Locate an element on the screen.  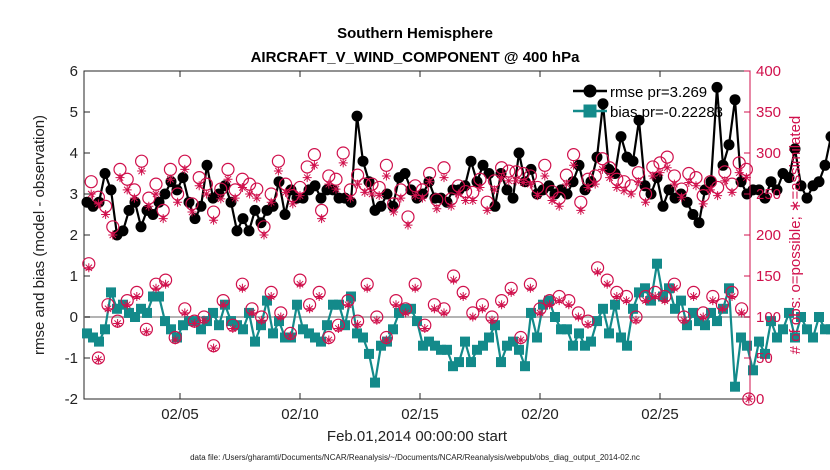
chart-title: Southern Hemisphere is located at coordinates (415, 33).